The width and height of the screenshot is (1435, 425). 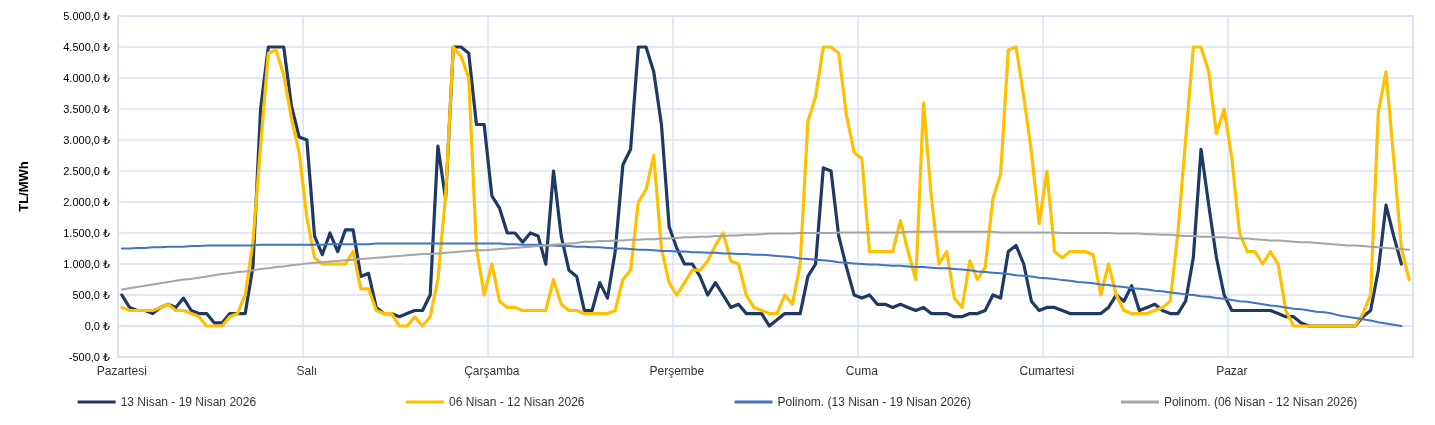 I want to click on x-tick-label: Pazar, so click(x=1232, y=371).